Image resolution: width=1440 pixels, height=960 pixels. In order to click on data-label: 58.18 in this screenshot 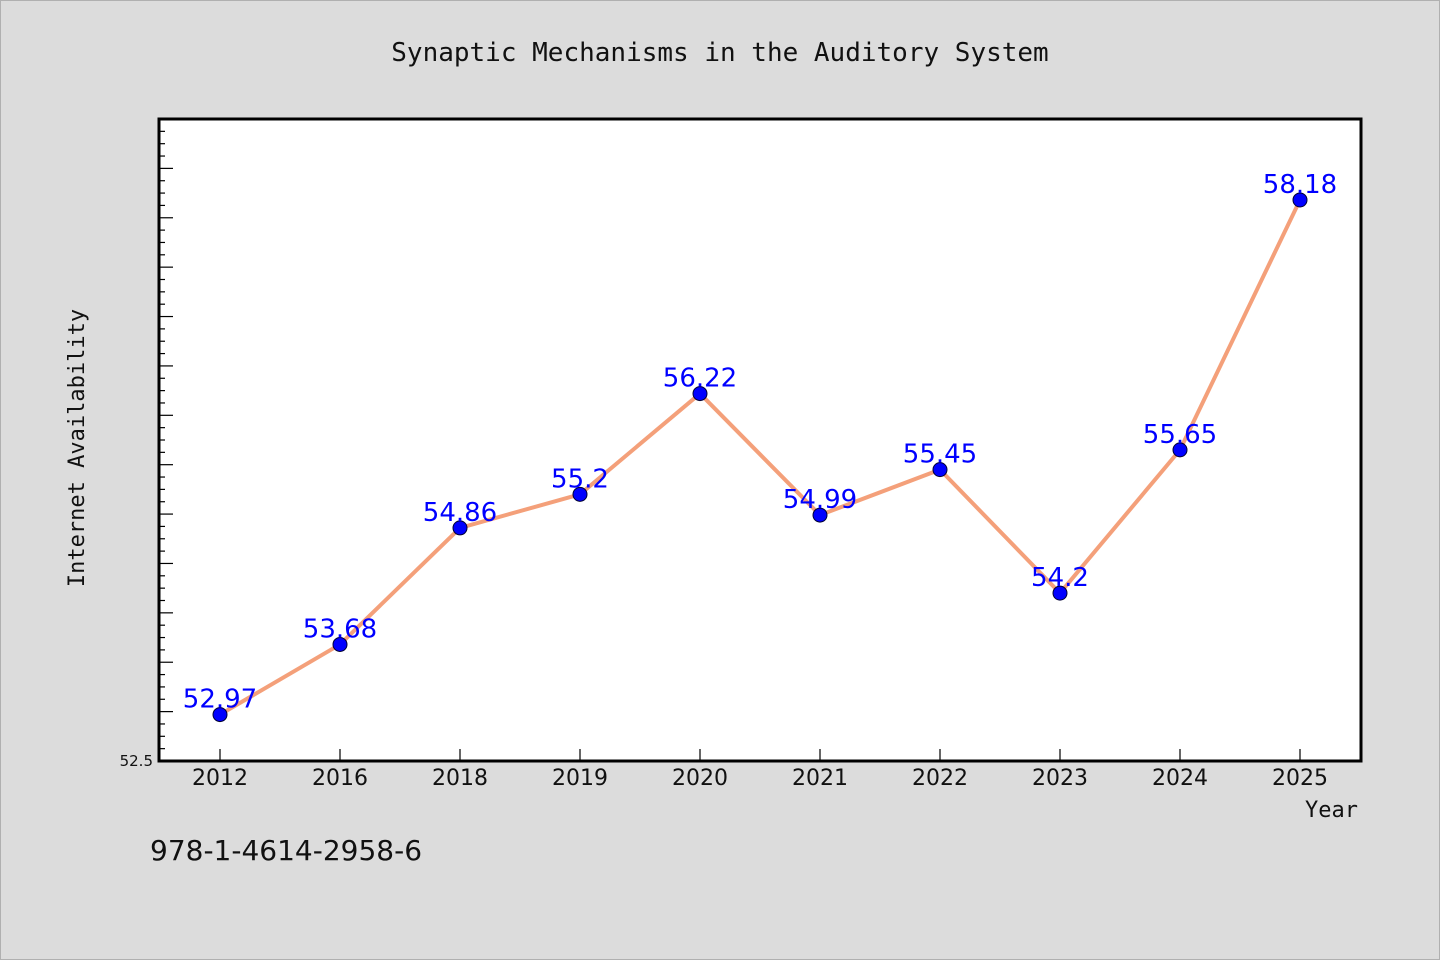, I will do `click(1300, 185)`.